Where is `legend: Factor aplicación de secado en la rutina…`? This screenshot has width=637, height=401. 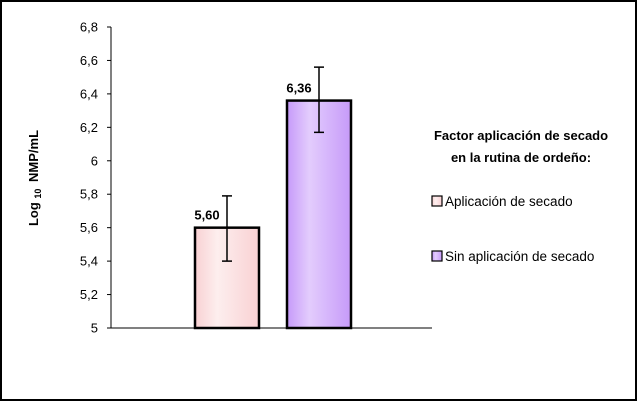
legend: Factor aplicación de secado en la rutina… is located at coordinates (519, 196).